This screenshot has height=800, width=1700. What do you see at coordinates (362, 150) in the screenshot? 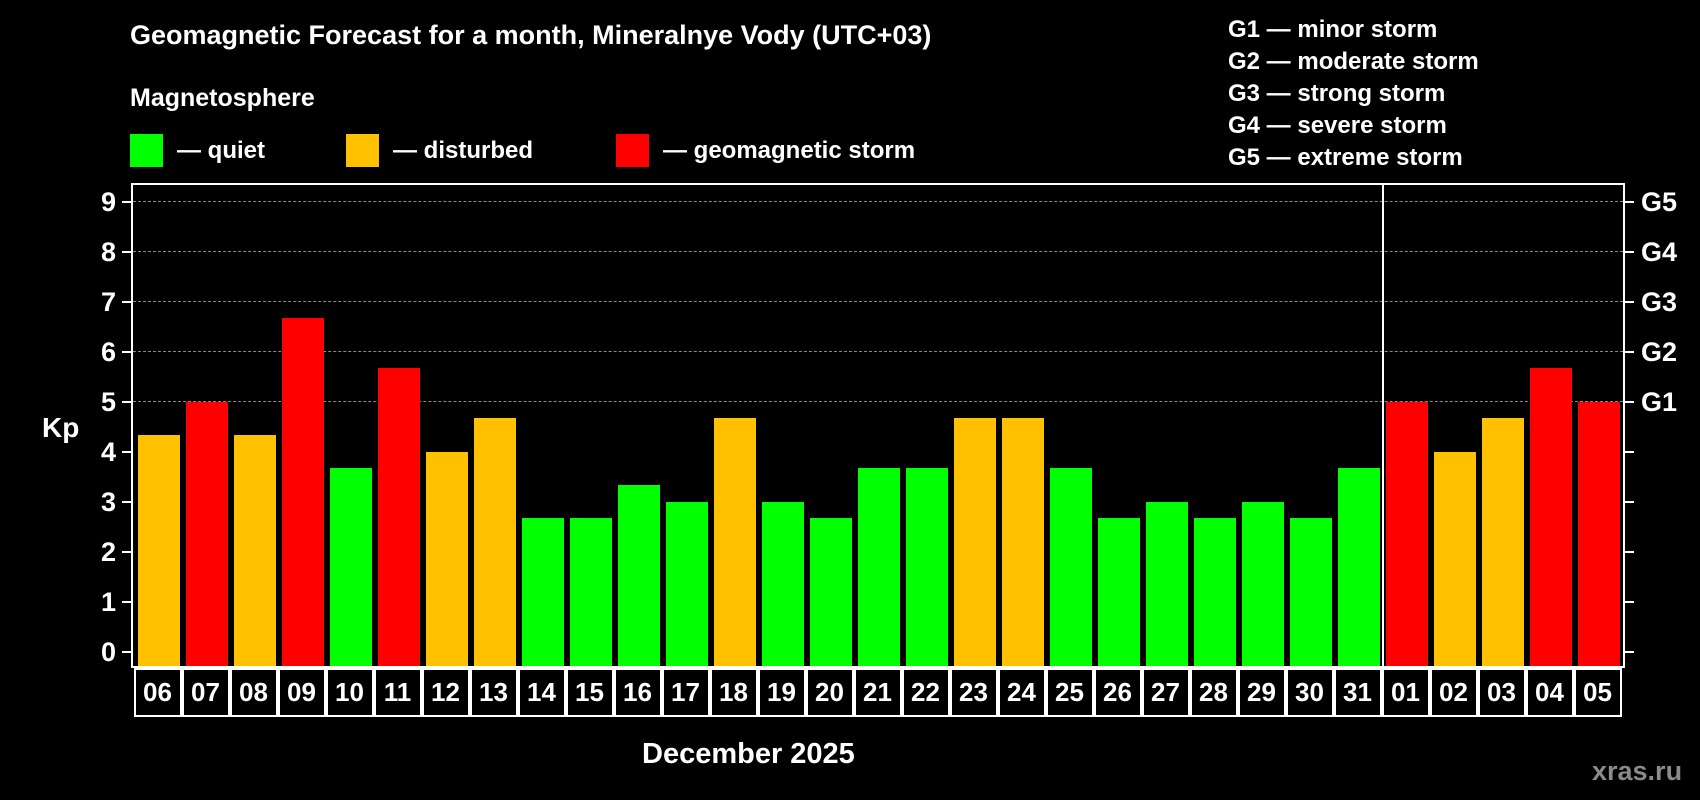
I see `disturbed-swatch-icon` at bounding box center [362, 150].